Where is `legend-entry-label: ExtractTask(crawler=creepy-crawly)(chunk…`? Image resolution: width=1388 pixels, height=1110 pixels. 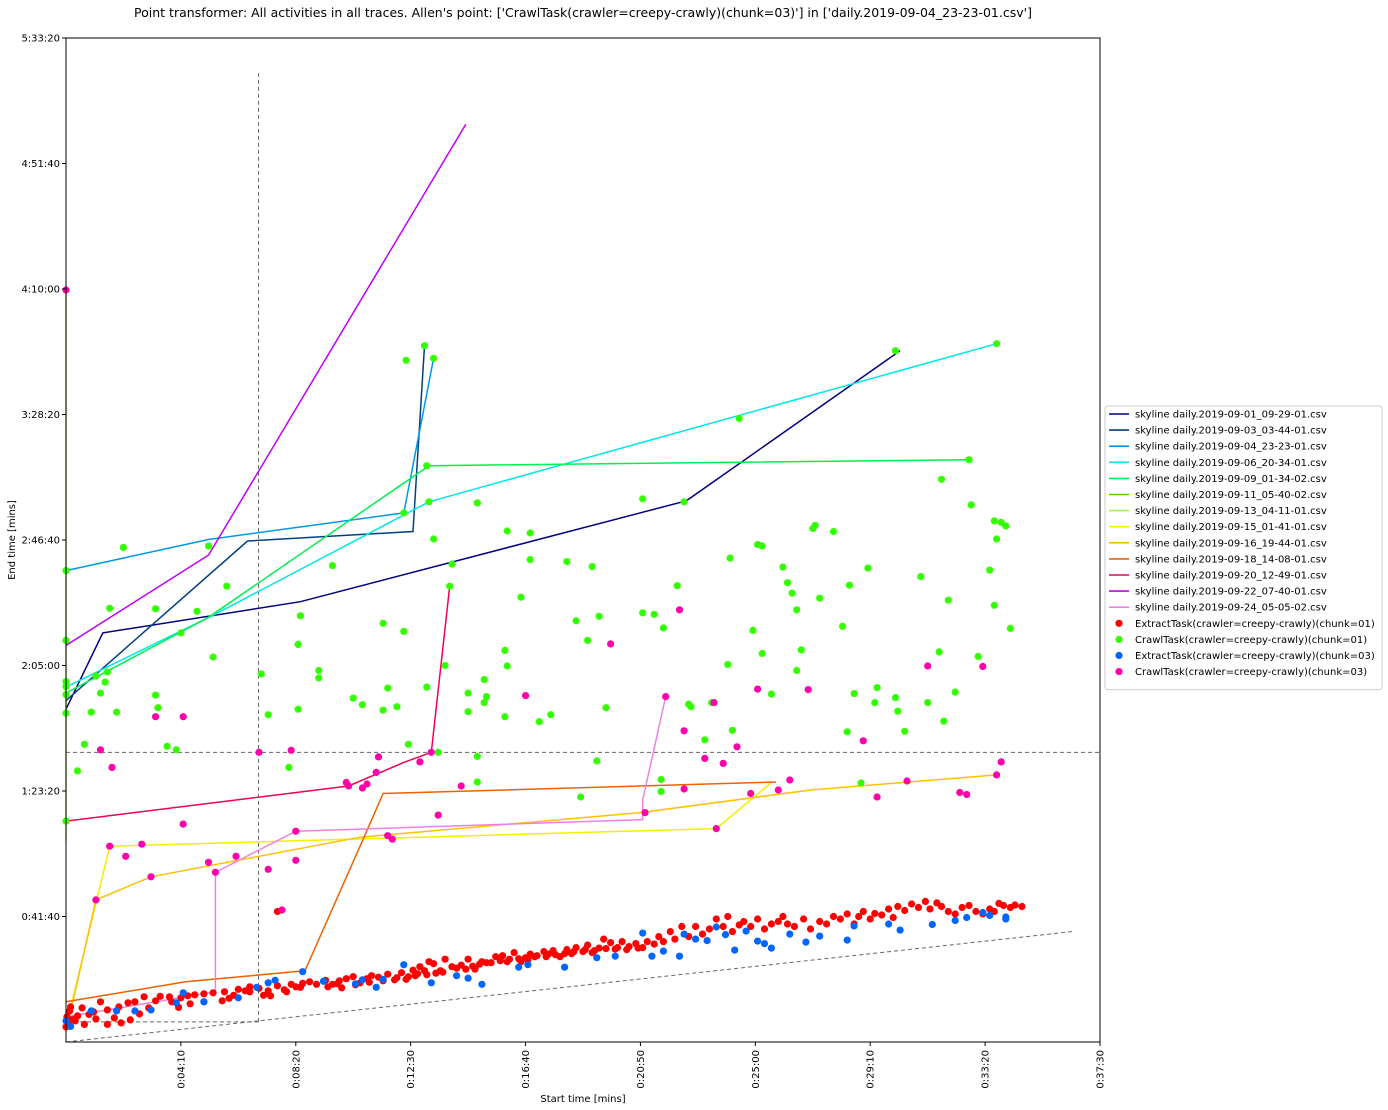
legend-entry-label: ExtractTask(crawler=creepy-crawly)(chunk… is located at coordinates (1255, 656).